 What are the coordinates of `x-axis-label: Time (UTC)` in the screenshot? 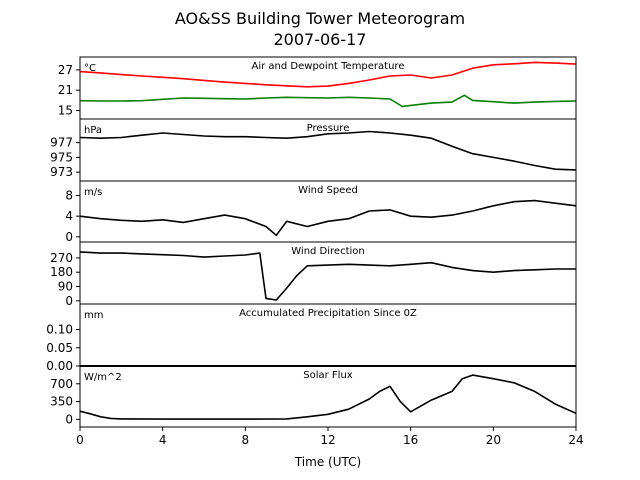 It's located at (327, 462).